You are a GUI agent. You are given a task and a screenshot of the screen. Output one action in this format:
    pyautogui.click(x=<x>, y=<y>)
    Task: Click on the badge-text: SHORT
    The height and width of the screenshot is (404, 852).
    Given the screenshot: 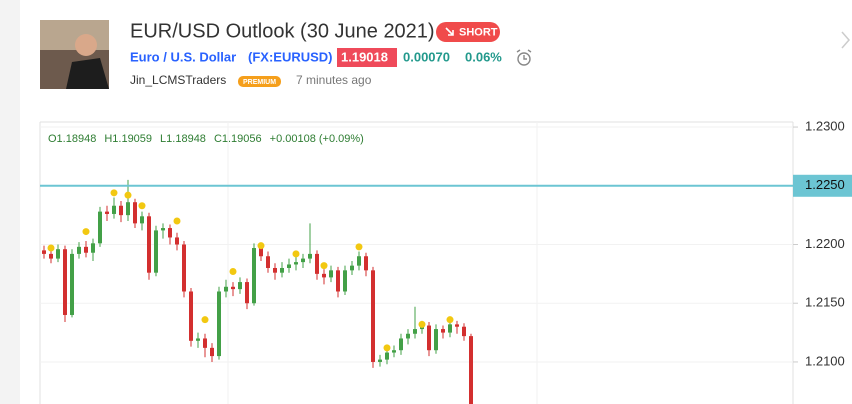 What is the action you would take?
    pyautogui.click(x=478, y=32)
    